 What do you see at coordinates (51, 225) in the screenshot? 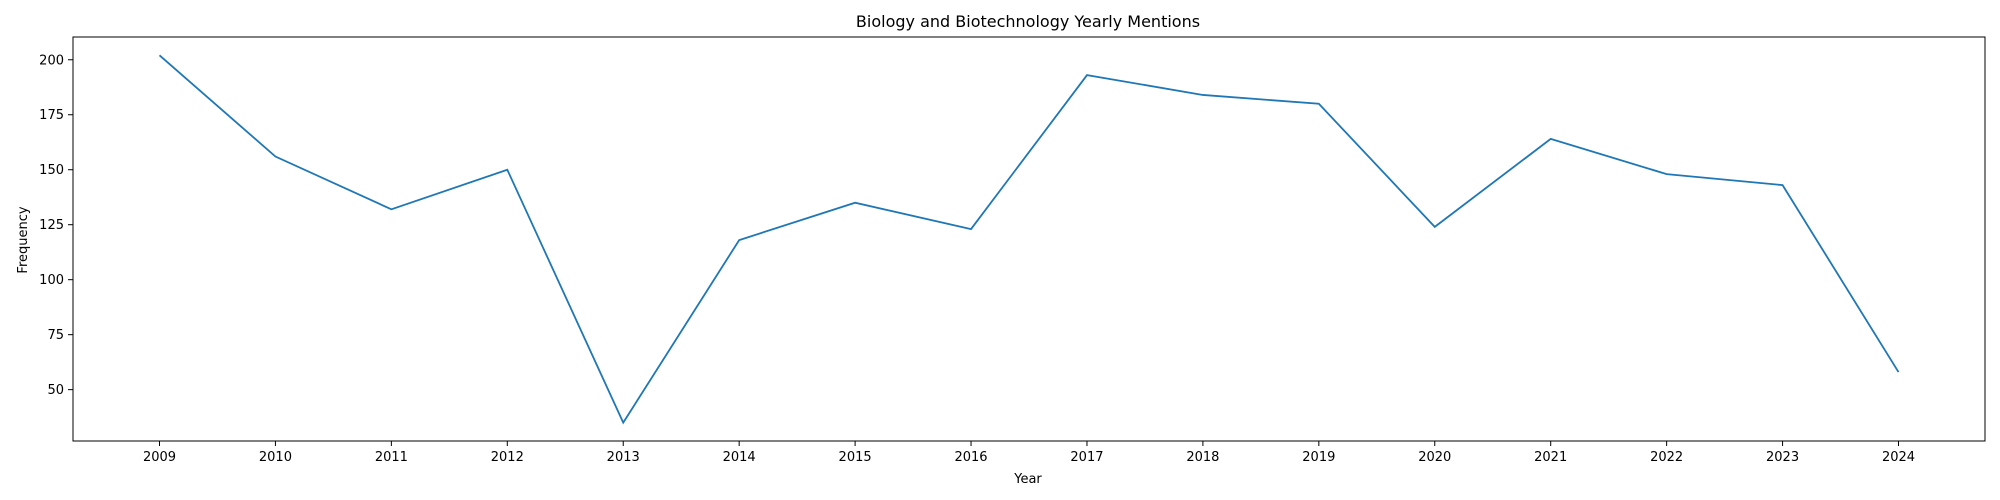
I see `y-tick-label: 125` at bounding box center [51, 225].